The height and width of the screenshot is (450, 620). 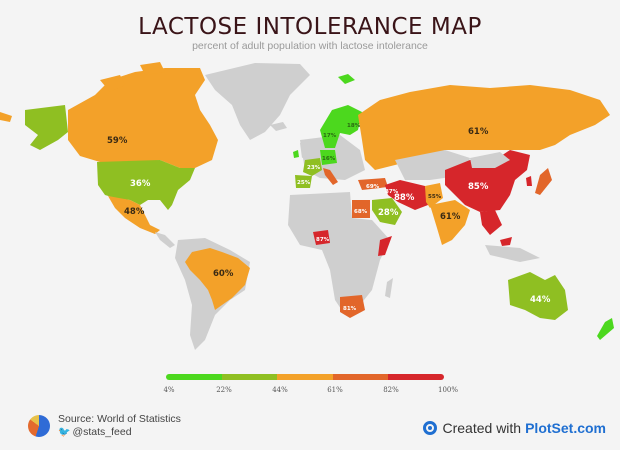 I want to click on label-pakistan: 55%, so click(x=435, y=197).